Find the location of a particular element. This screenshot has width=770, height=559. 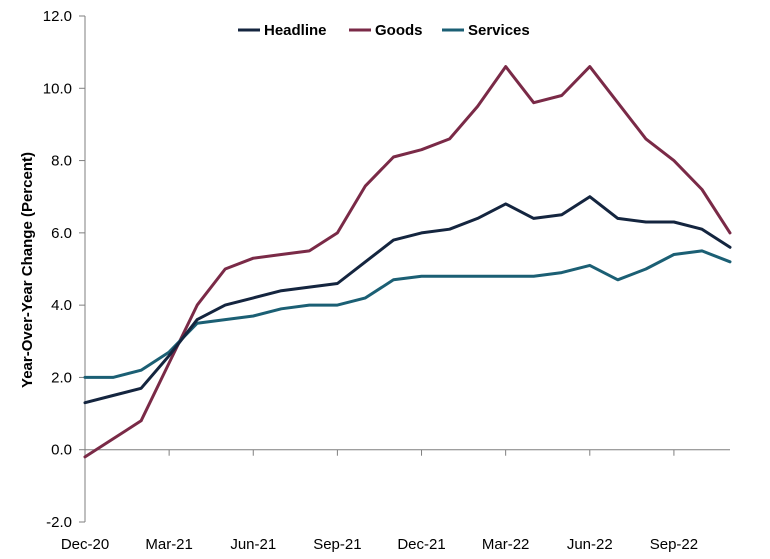

y-axis: -2.0 0.0 2.0 4.0 6.0 8.0 10.0 12.0 is located at coordinates (64, 269).